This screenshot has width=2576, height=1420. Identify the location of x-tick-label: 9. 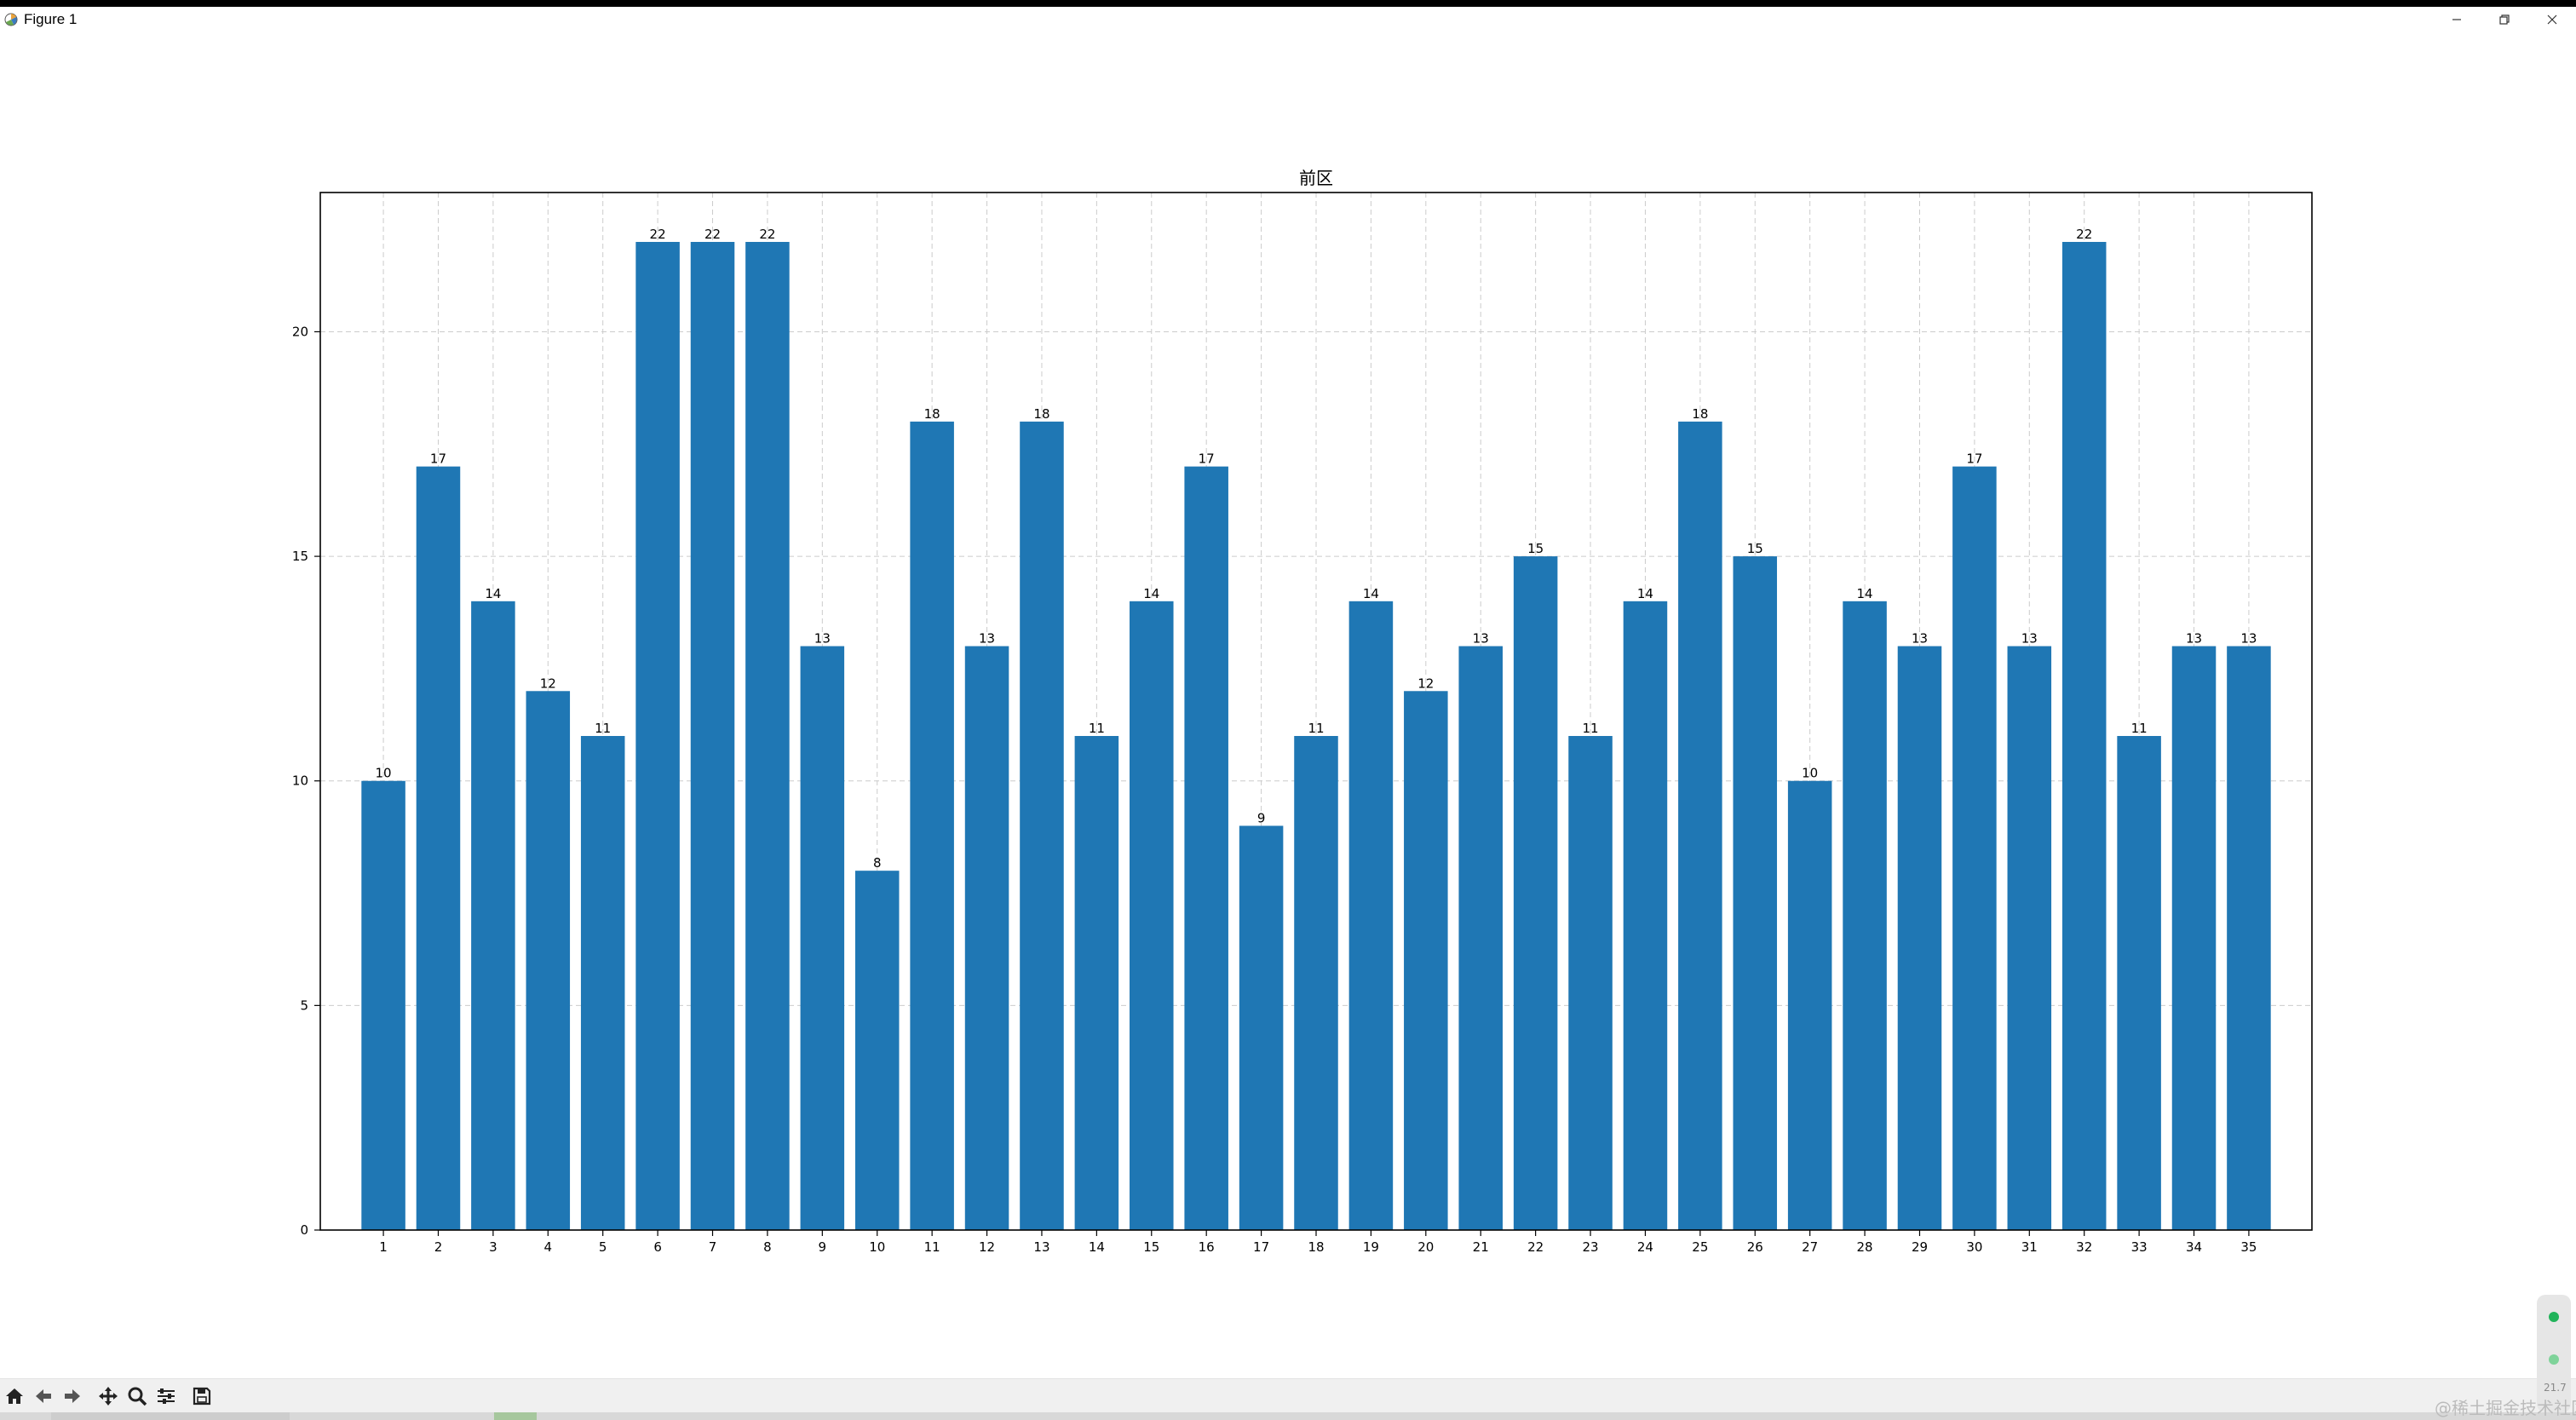
(823, 1247).